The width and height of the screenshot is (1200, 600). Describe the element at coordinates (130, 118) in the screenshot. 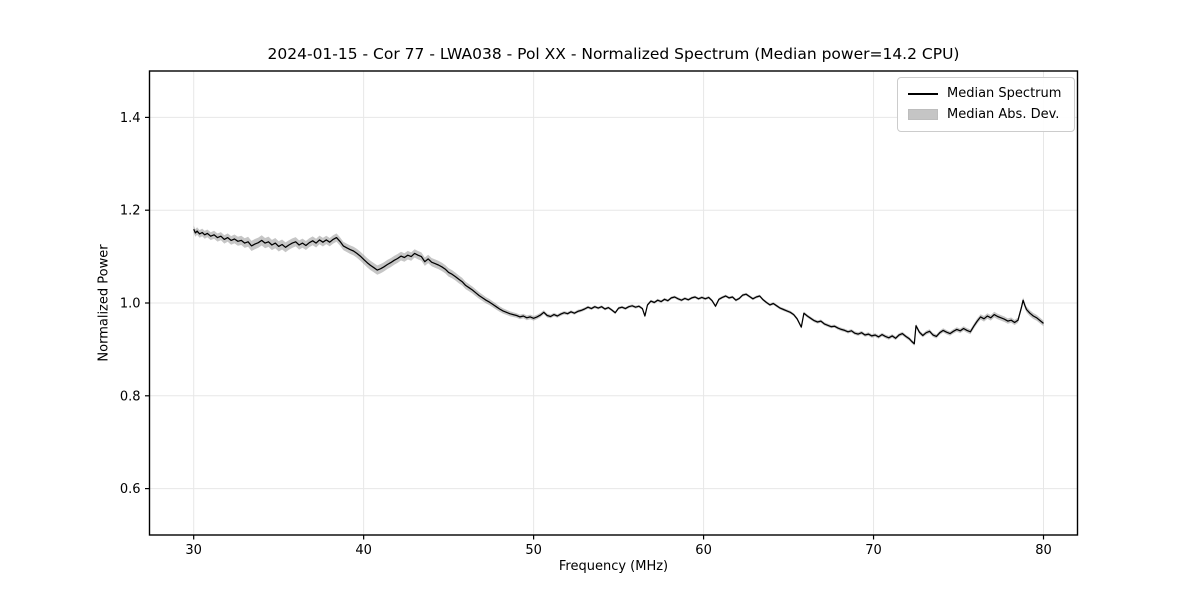

I see `y-tick-label: 1.4` at that location.